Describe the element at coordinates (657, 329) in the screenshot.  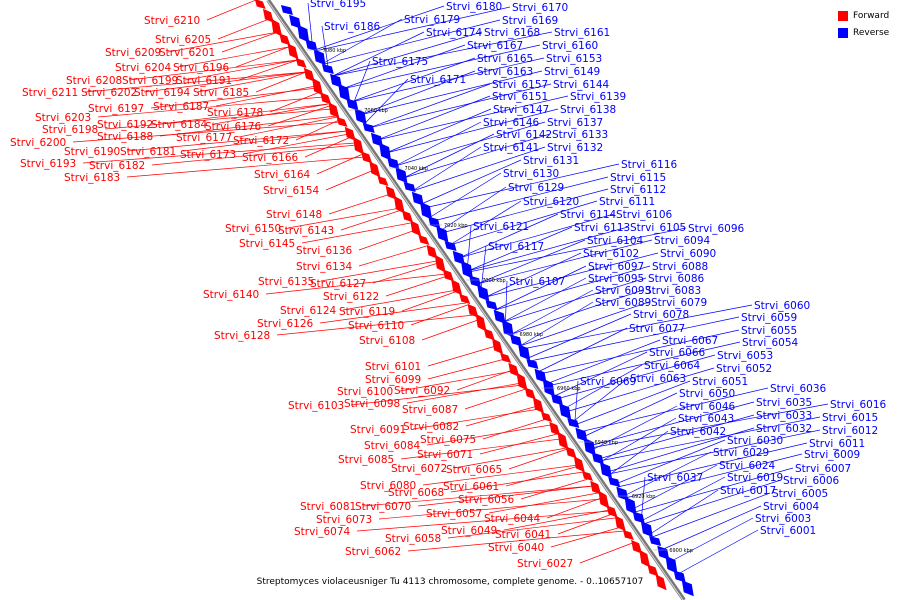
I see `gene-label-reverse: Strvi_6077` at that location.